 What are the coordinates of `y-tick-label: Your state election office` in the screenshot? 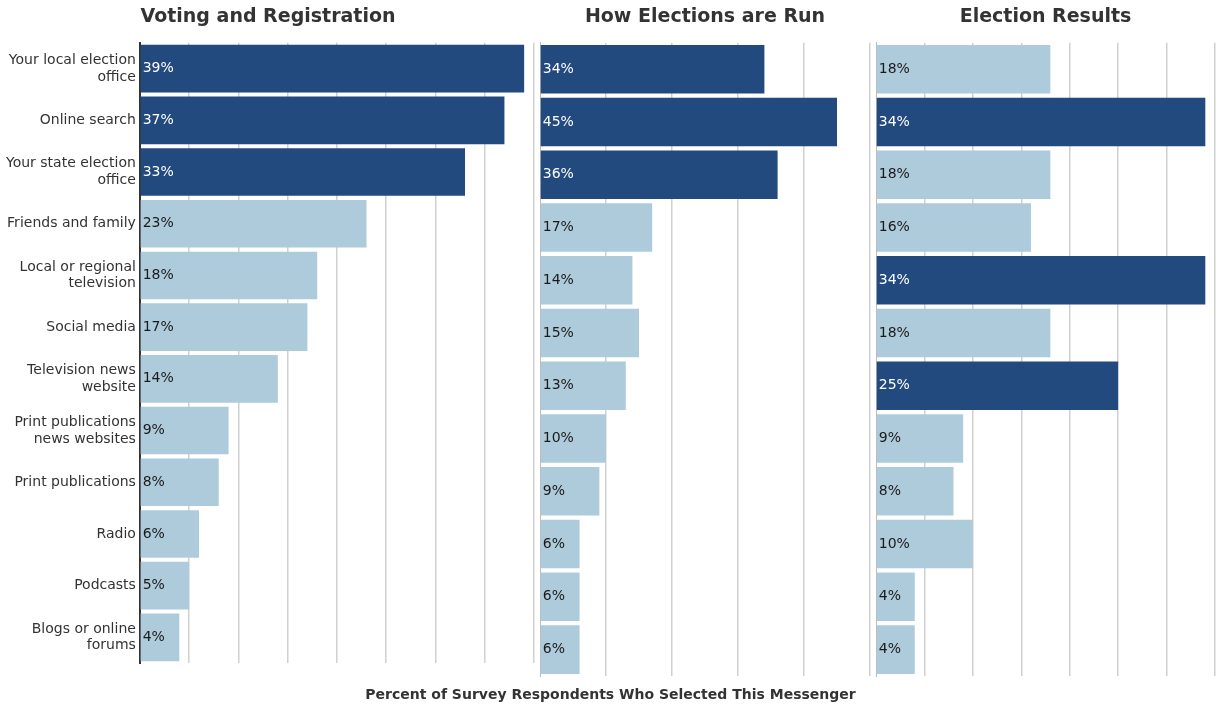 It's located at (70, 171).